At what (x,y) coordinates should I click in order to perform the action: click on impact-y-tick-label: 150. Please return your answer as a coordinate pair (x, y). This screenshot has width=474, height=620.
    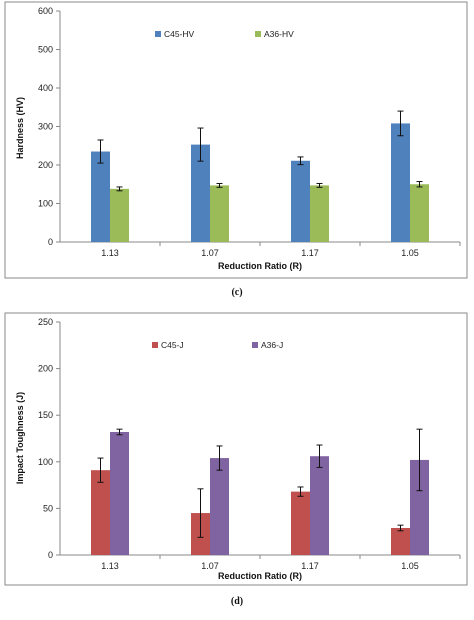
    Looking at the image, I should click on (45, 415).